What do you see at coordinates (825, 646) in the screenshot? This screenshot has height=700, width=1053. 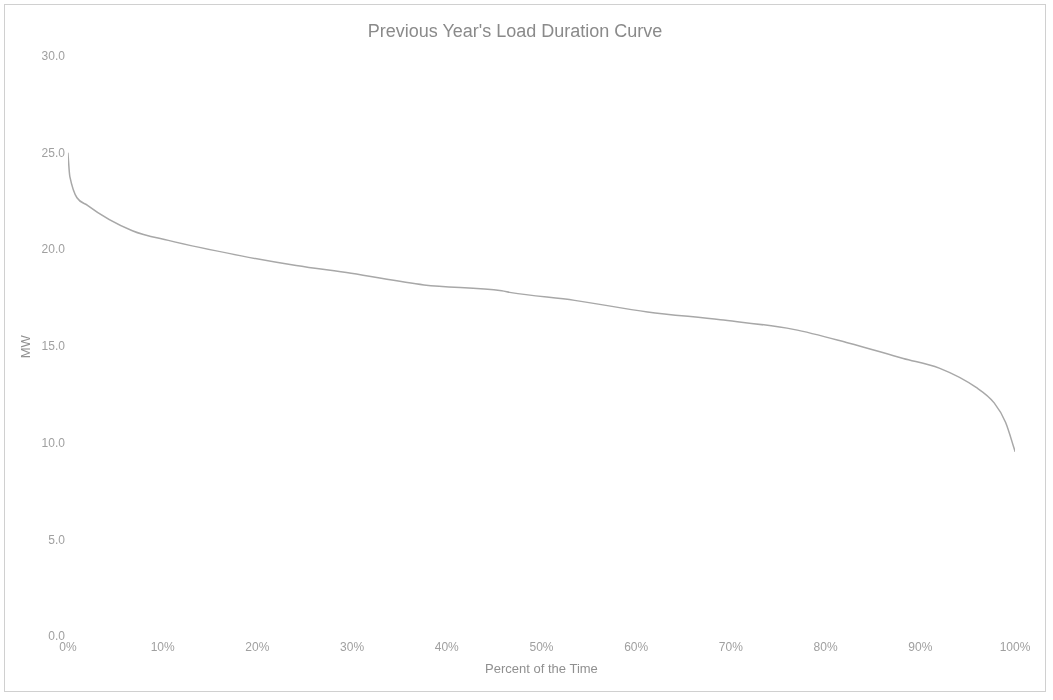 I see `x-tick-label: 80%` at bounding box center [825, 646].